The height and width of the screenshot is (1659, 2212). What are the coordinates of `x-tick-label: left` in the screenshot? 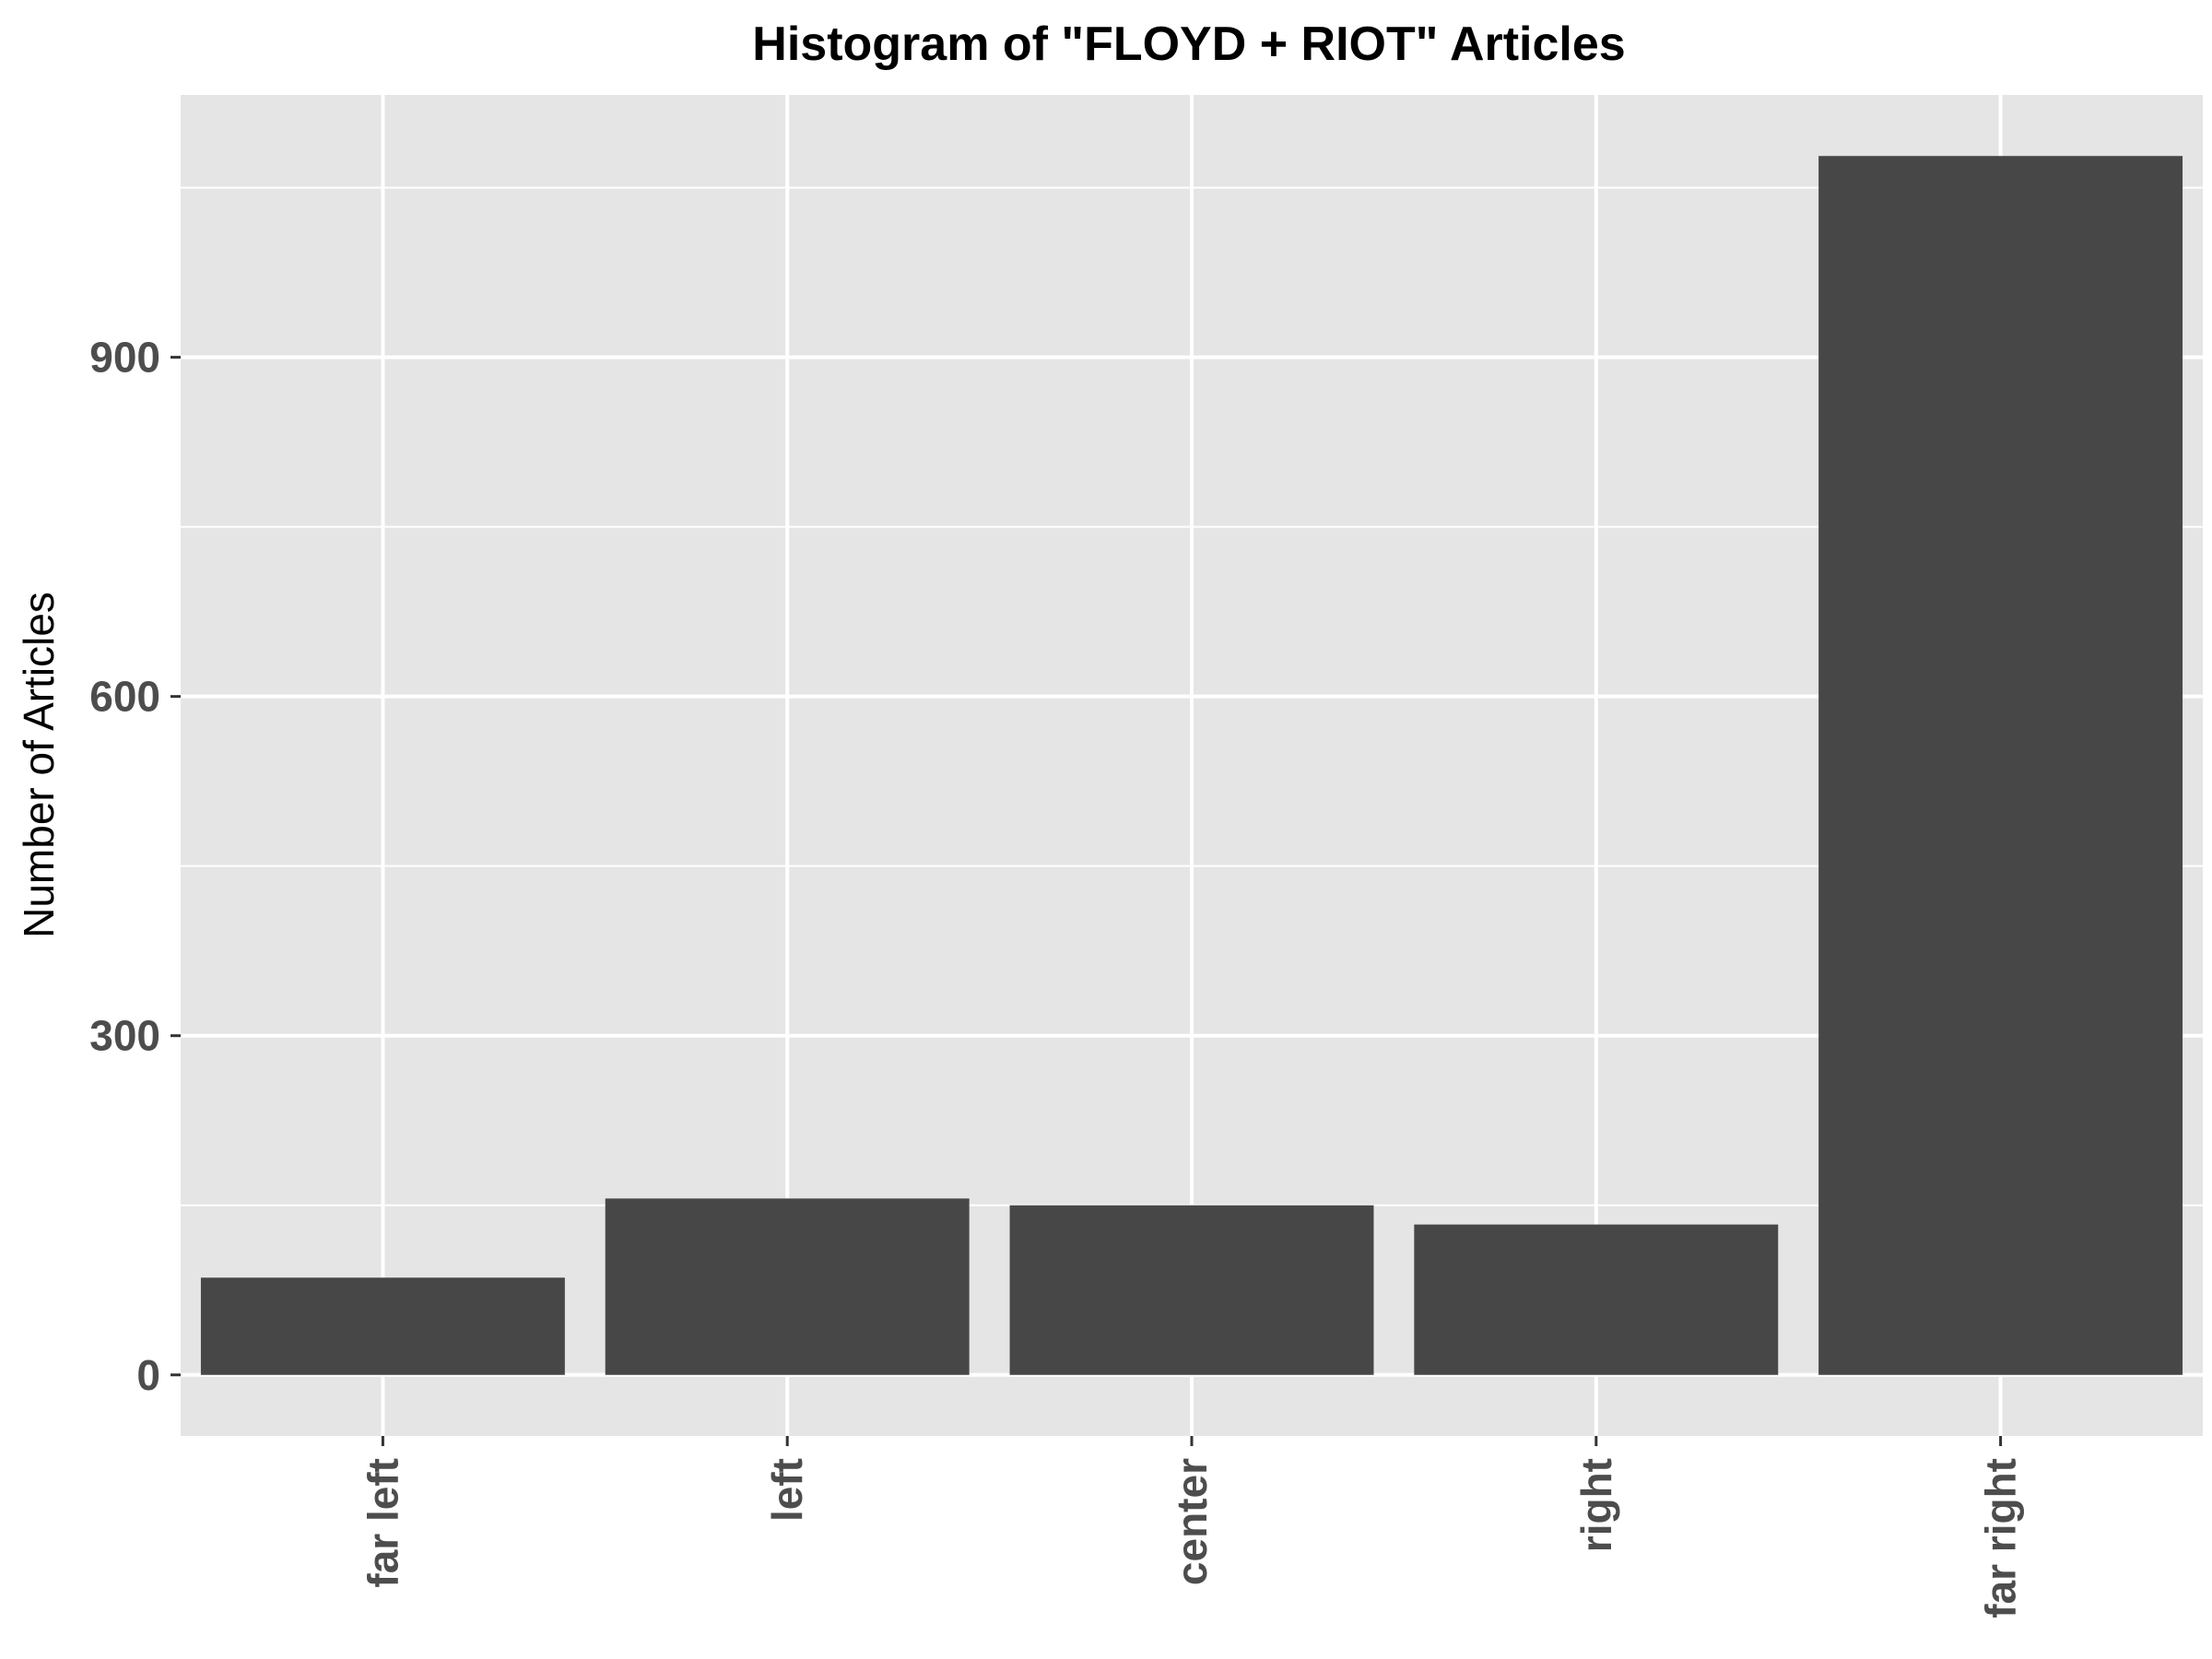 It's located at (787, 1490).